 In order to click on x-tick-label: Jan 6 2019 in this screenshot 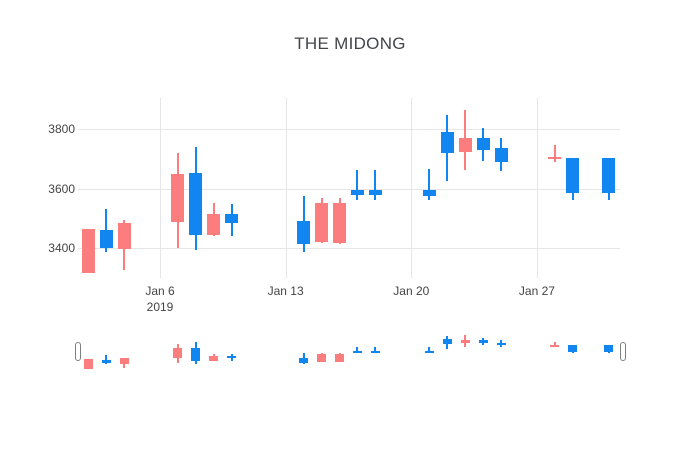, I will do `click(160, 299)`.